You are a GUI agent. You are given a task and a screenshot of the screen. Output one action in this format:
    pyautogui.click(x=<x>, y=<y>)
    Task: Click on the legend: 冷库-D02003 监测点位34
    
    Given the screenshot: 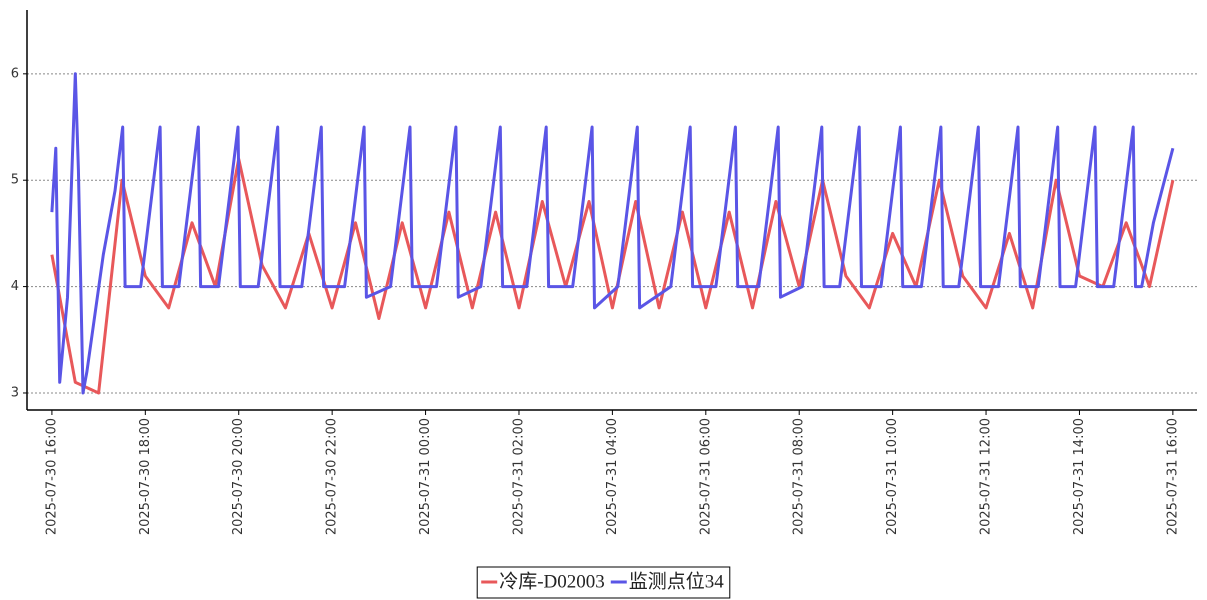 What is the action you would take?
    pyautogui.click(x=603, y=582)
    